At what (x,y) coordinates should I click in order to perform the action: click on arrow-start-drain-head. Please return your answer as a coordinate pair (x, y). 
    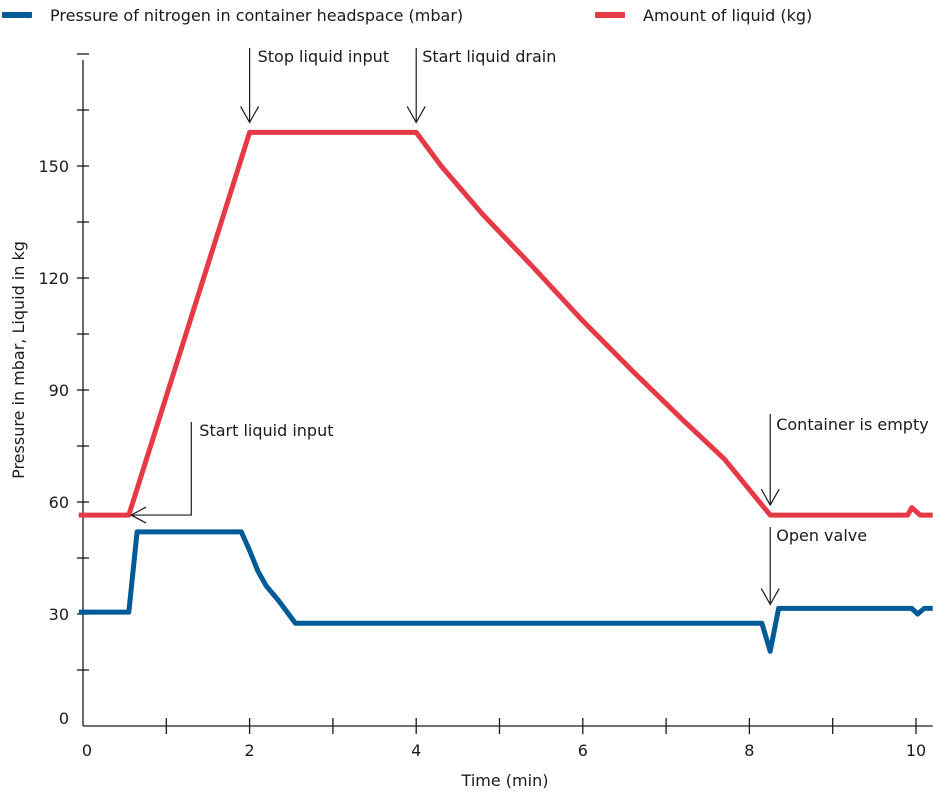
    Looking at the image, I should click on (416, 115).